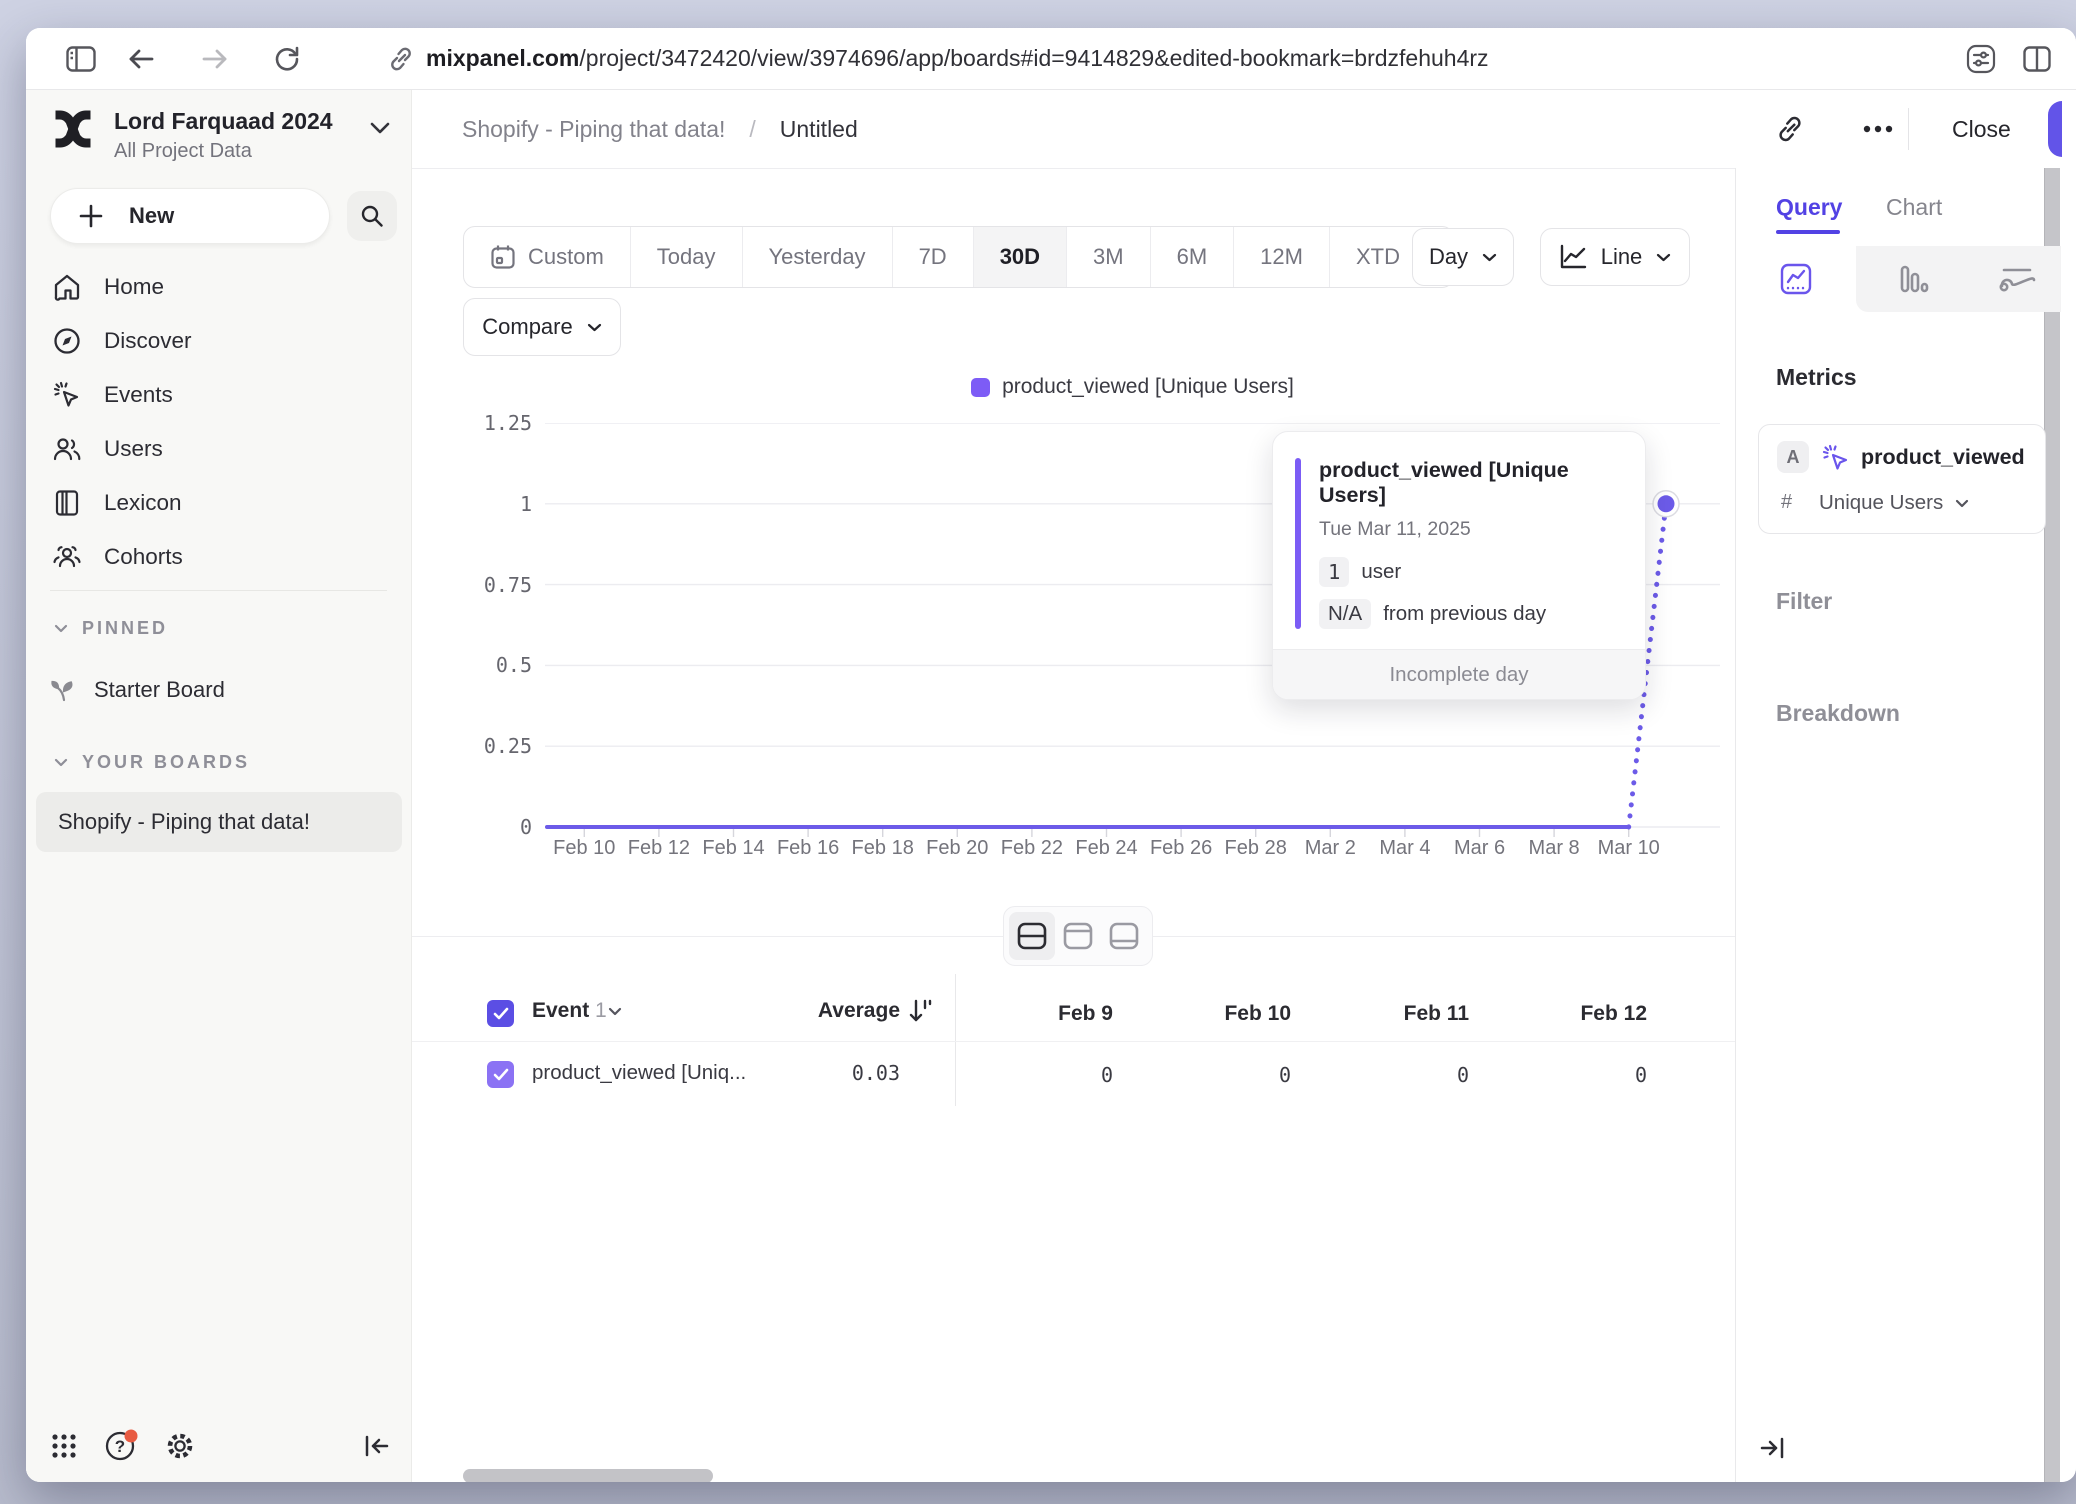  What do you see at coordinates (122, 1446) in the screenshot?
I see `help-icon: ?` at bounding box center [122, 1446].